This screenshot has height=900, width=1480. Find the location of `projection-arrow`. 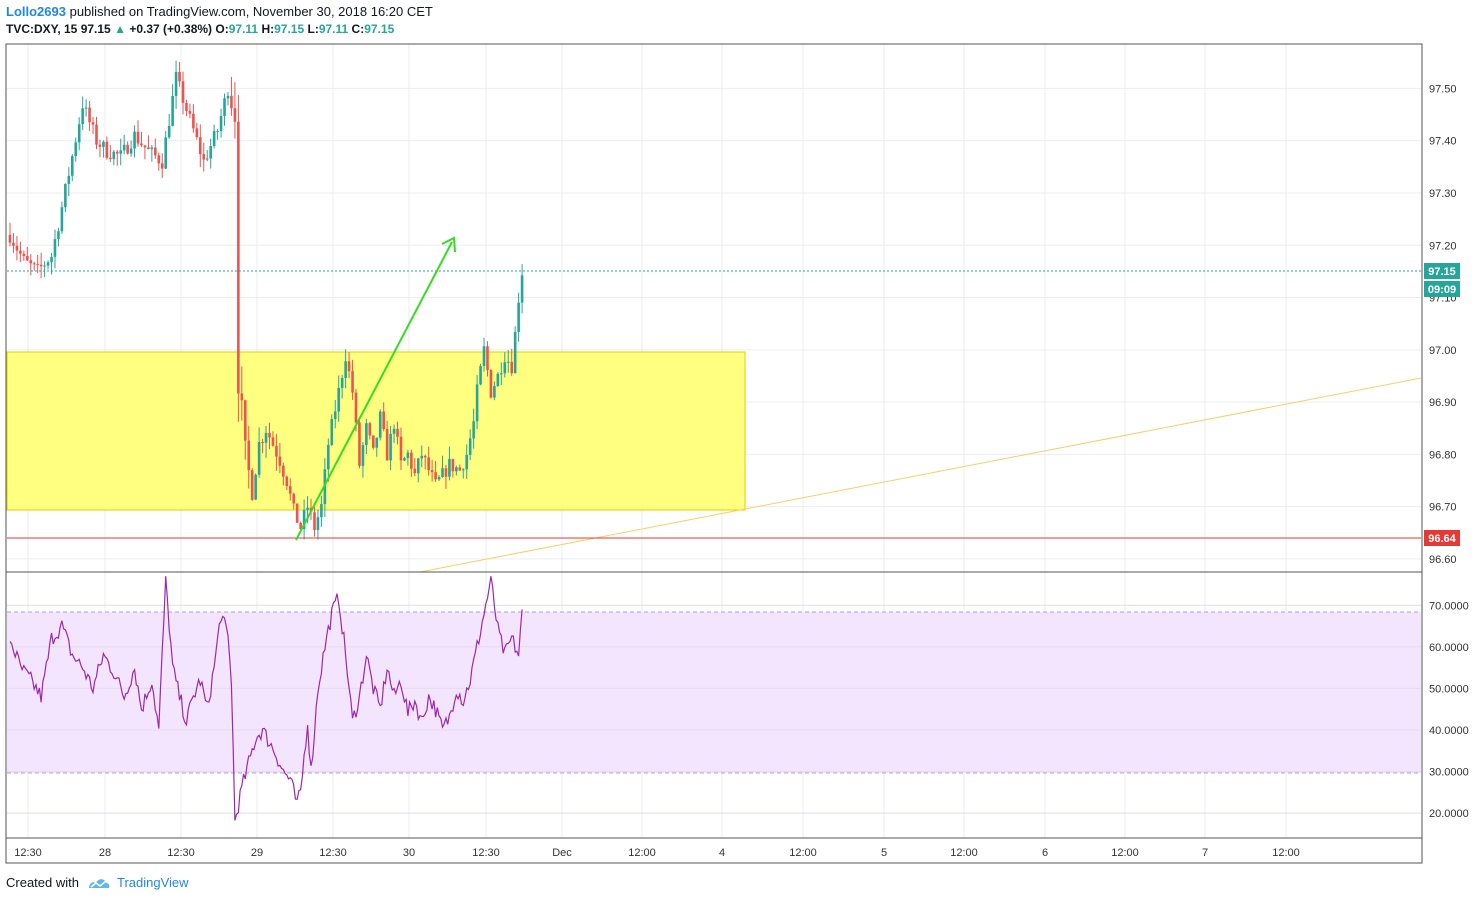

projection-arrow is located at coordinates (375, 388).